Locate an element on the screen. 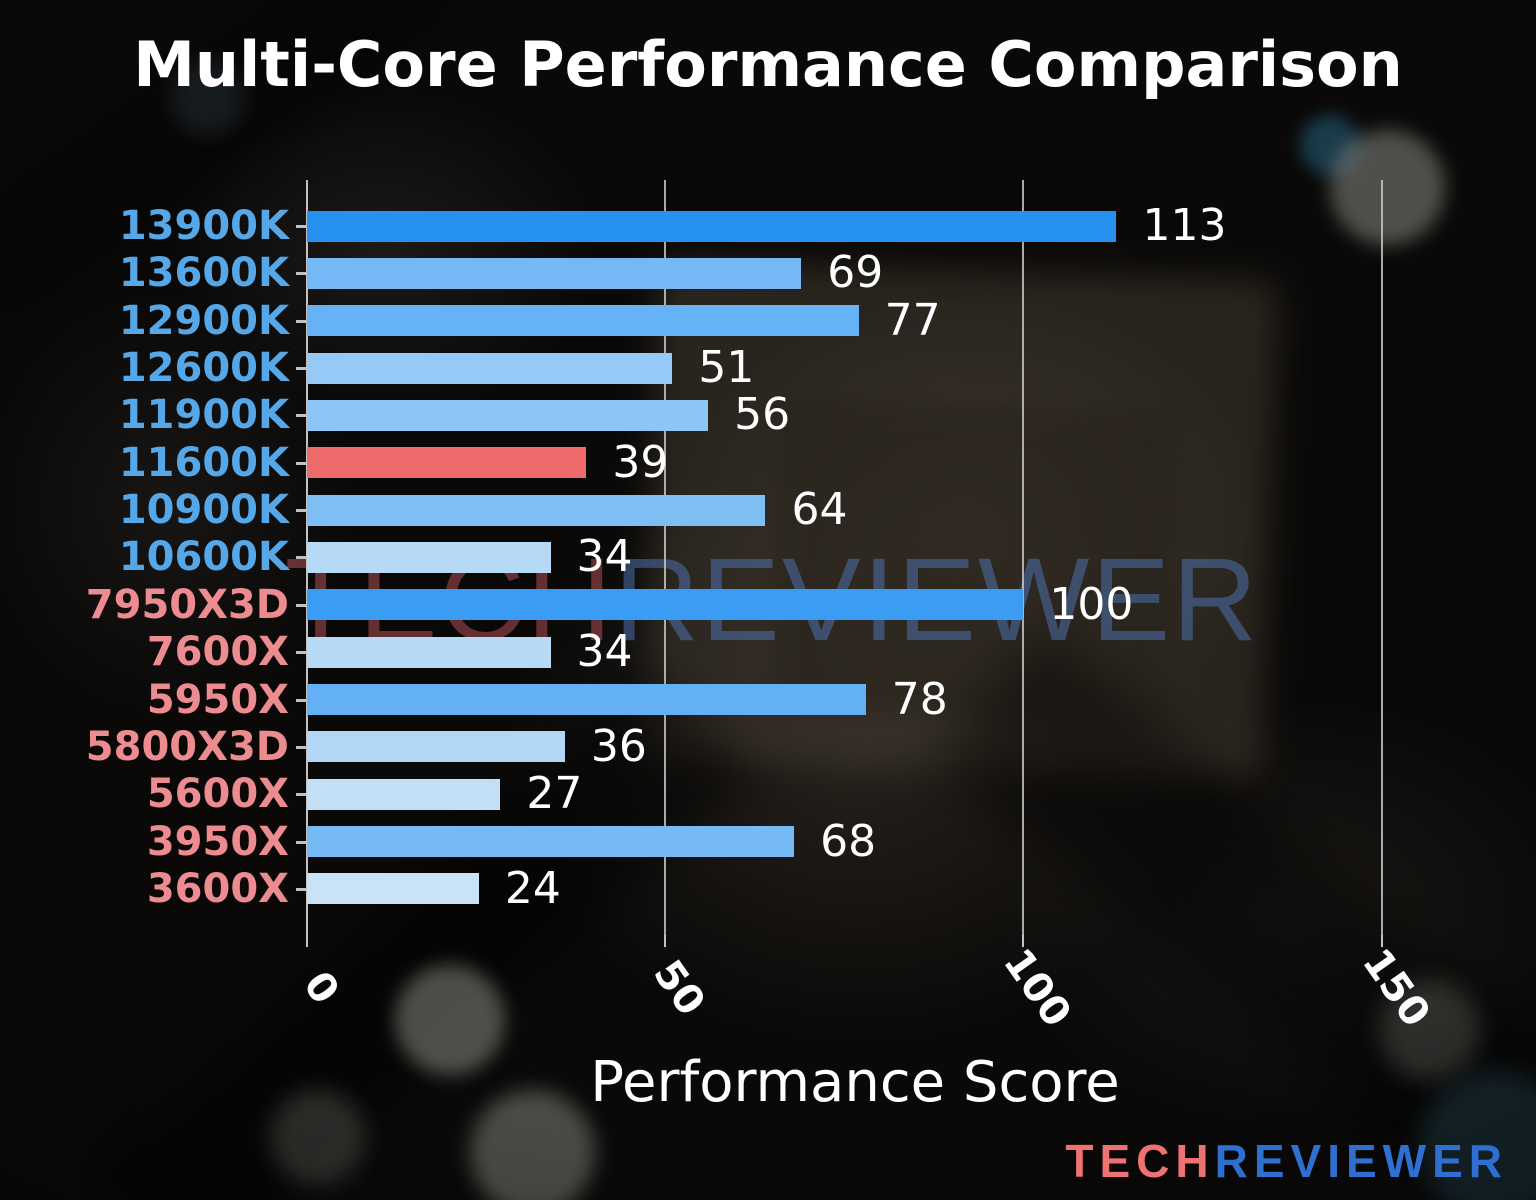 This screenshot has height=1200, width=1536. bar-10900K is located at coordinates (536, 510).